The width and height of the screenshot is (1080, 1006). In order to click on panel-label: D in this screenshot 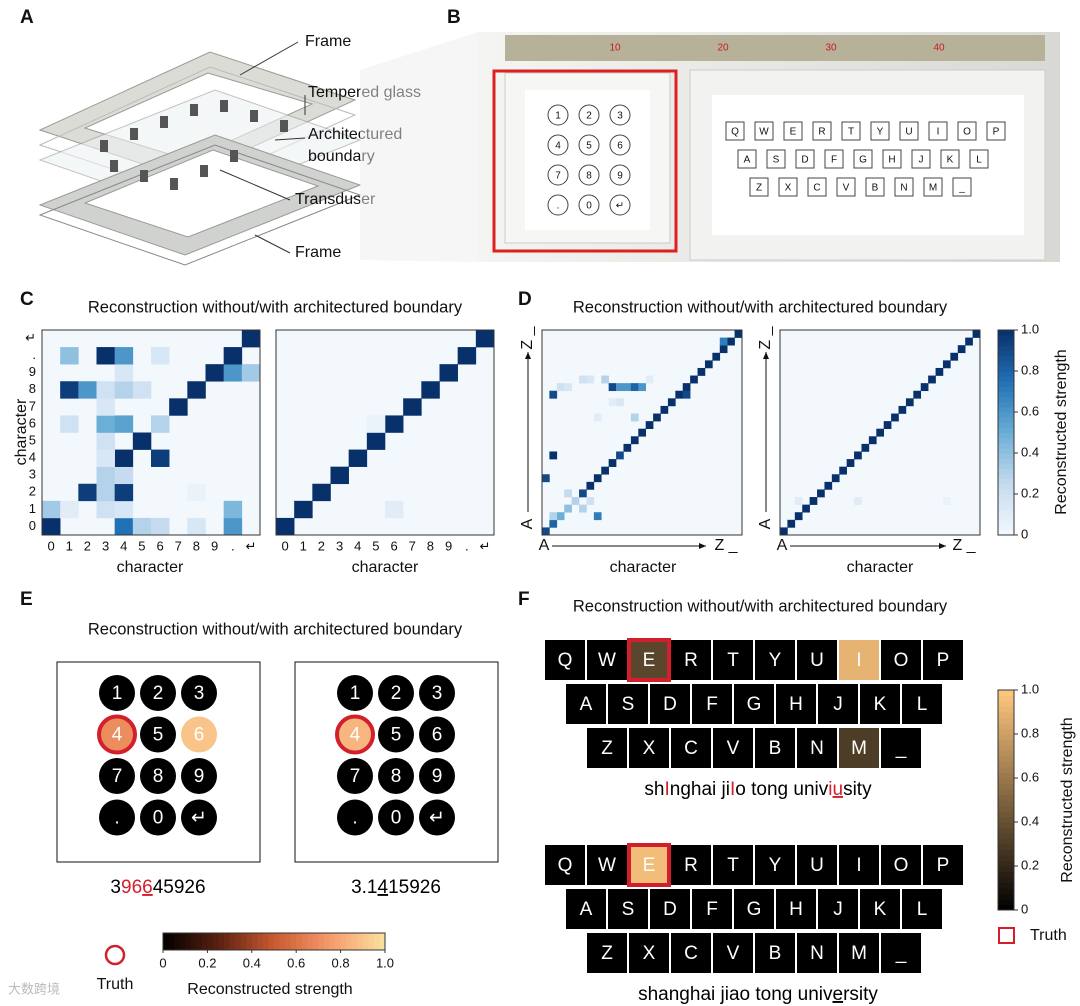, I will do `click(525, 299)`.